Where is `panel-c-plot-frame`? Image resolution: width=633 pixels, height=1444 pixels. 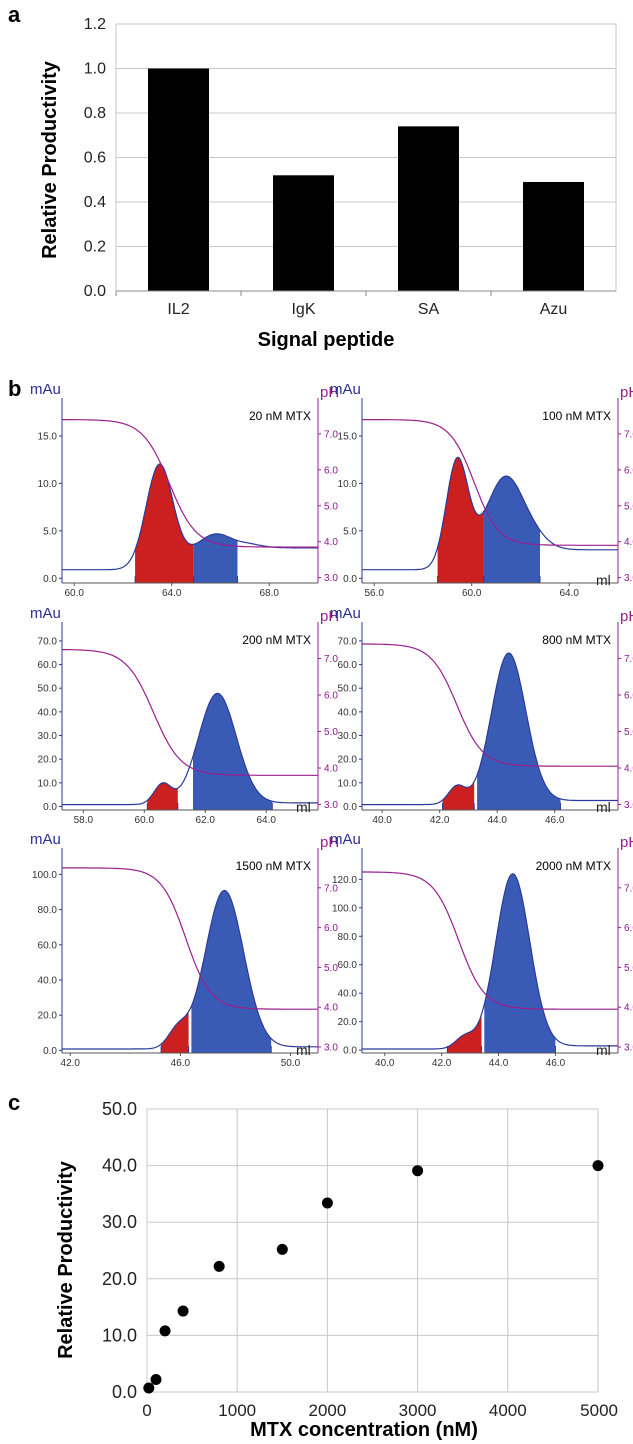 panel-c-plot-frame is located at coordinates (372, 1250).